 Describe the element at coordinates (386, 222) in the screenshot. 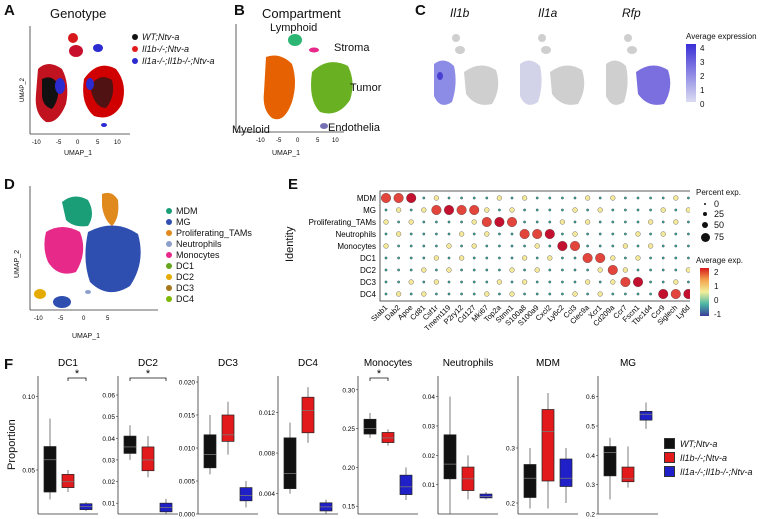

I see `dot-Proliferating_TAMs-Stab1` at that location.